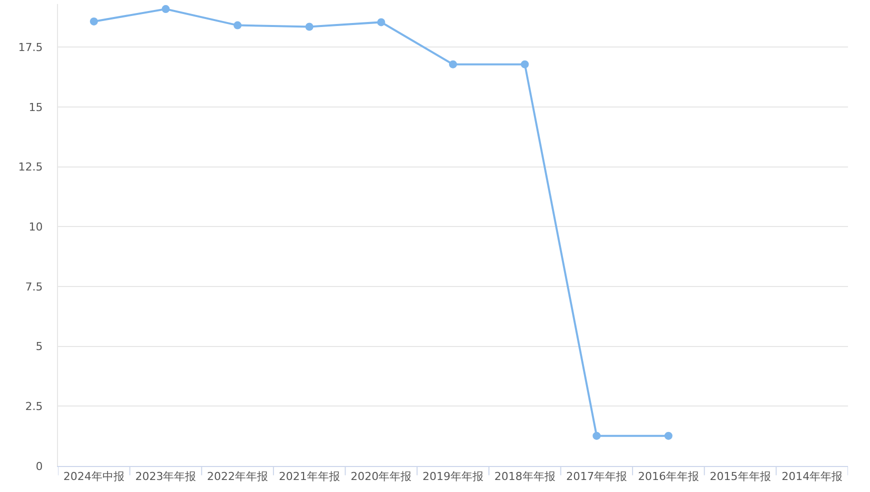  Describe the element at coordinates (453, 477) in the screenshot. I see `x-tick-label: 2019年年报` at that location.